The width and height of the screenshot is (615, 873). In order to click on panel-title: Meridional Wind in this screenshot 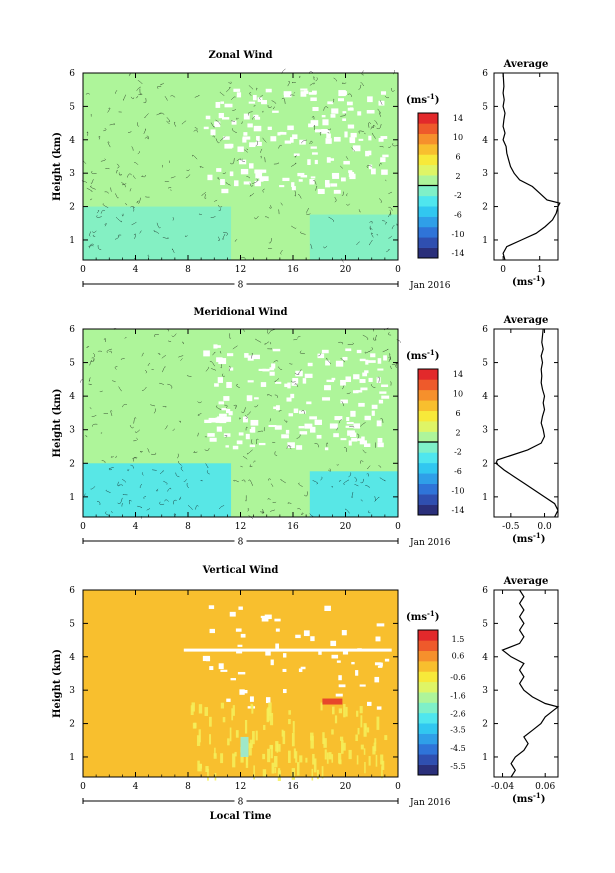, I will do `click(240, 312)`.